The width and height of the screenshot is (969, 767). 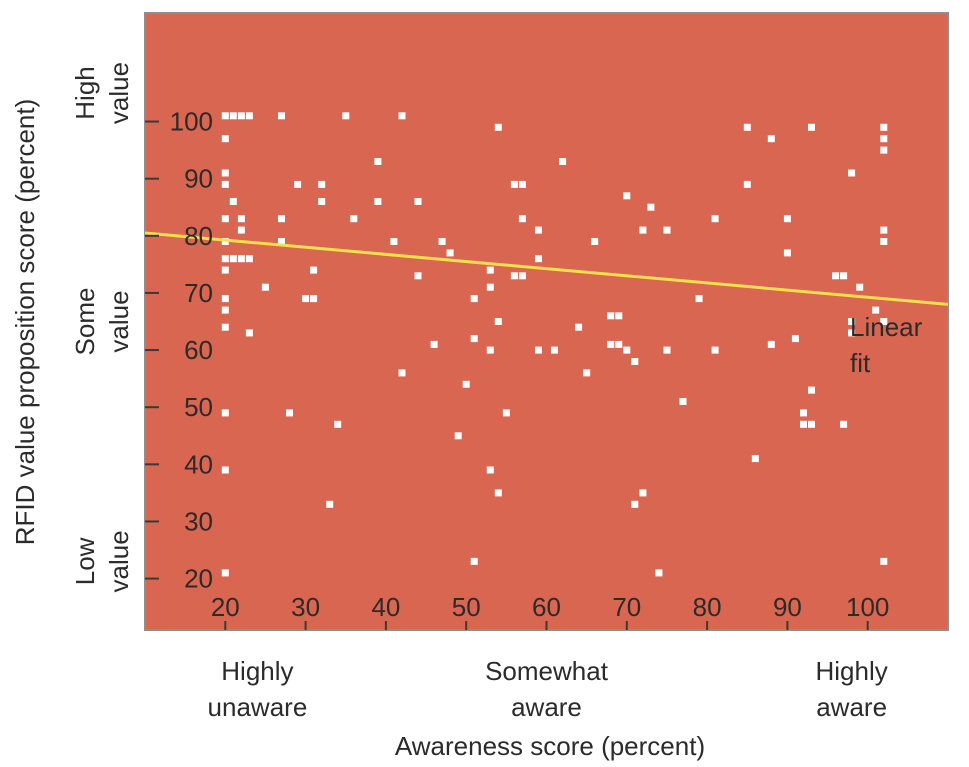 What do you see at coordinates (305, 607) in the screenshot?
I see `x-tick-label: 30` at bounding box center [305, 607].